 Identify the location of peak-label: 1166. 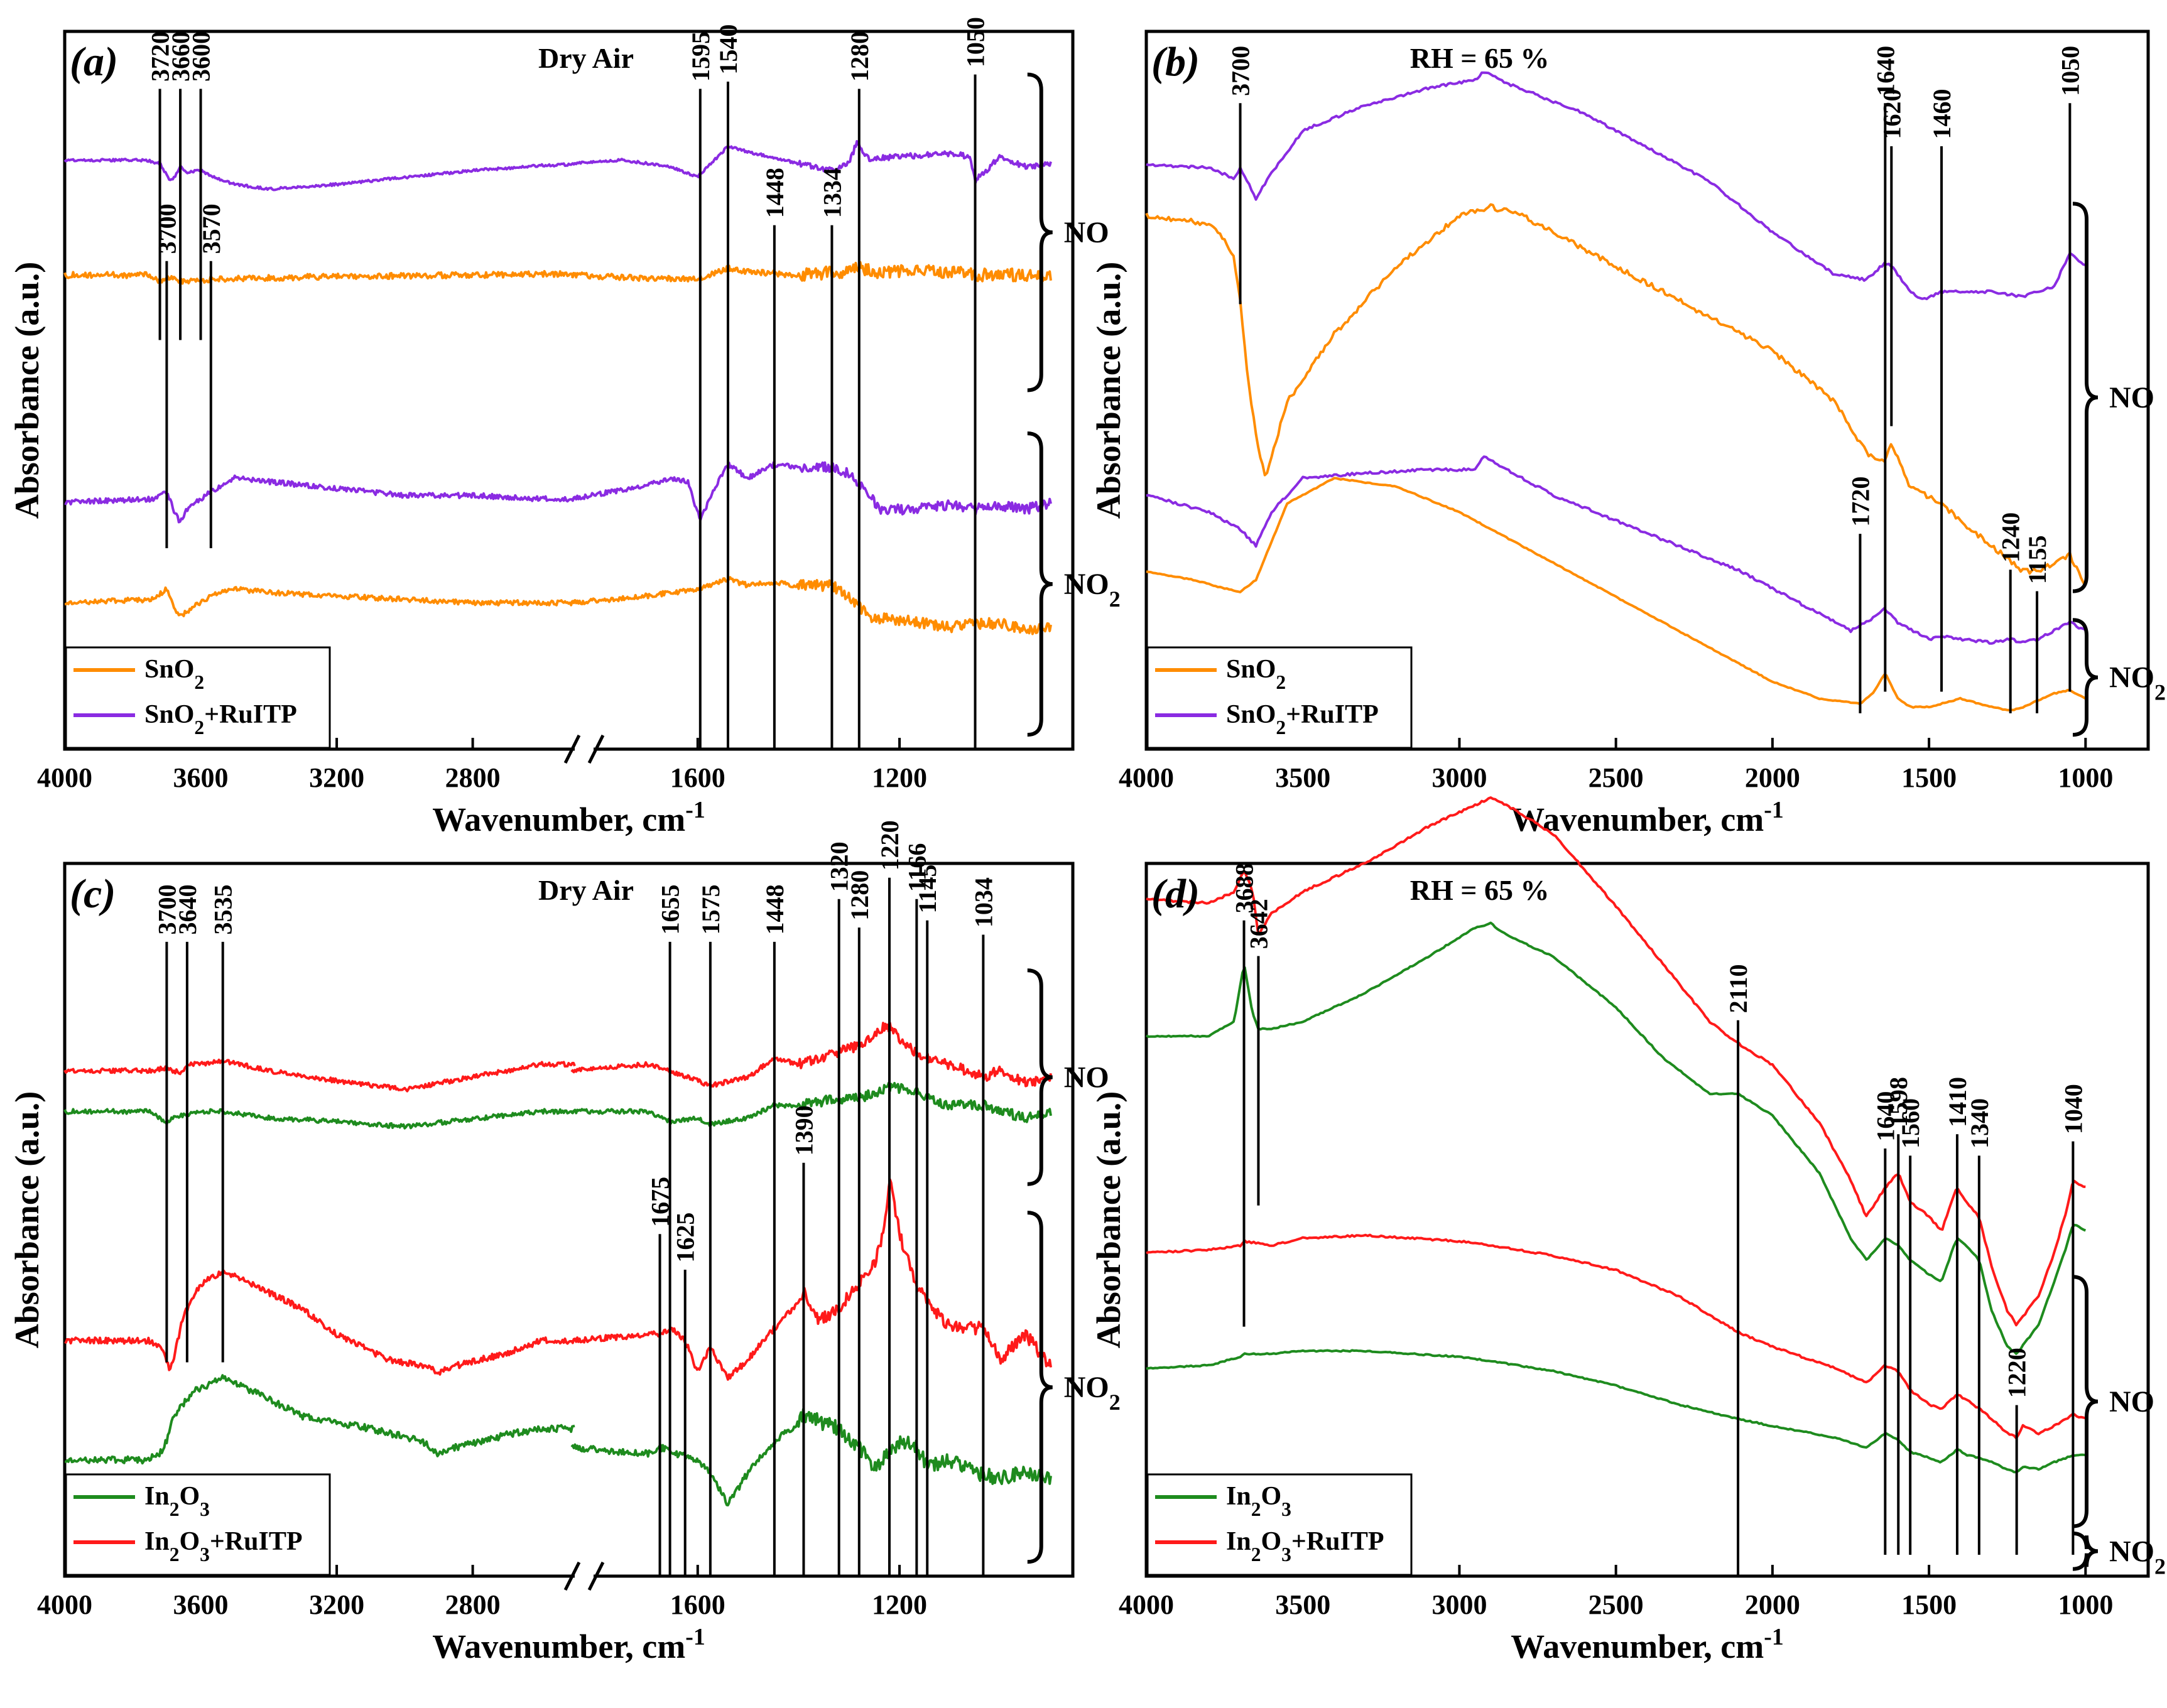
(917, 867).